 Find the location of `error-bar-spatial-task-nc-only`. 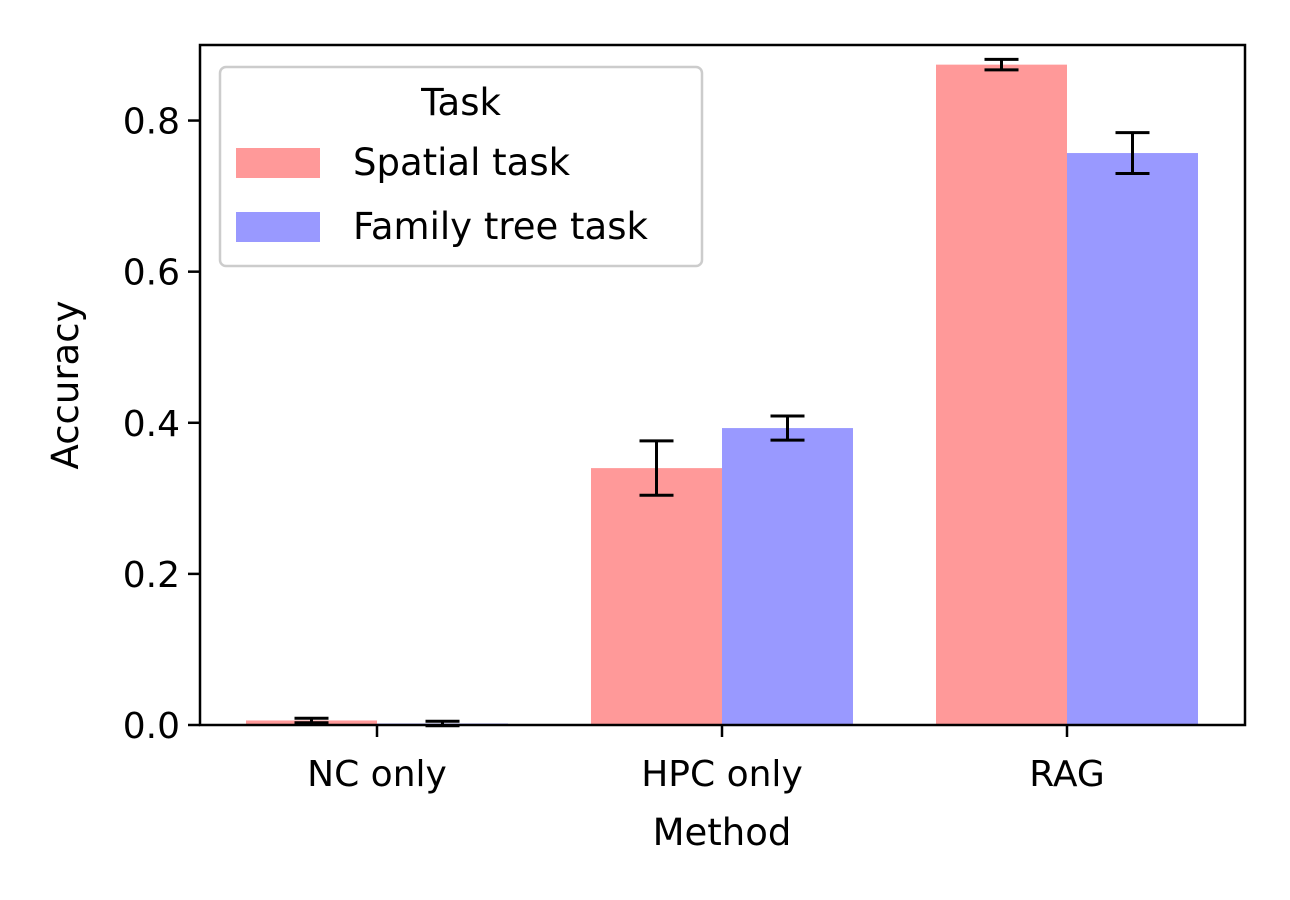

error-bar-spatial-task-nc-only is located at coordinates (311, 720).